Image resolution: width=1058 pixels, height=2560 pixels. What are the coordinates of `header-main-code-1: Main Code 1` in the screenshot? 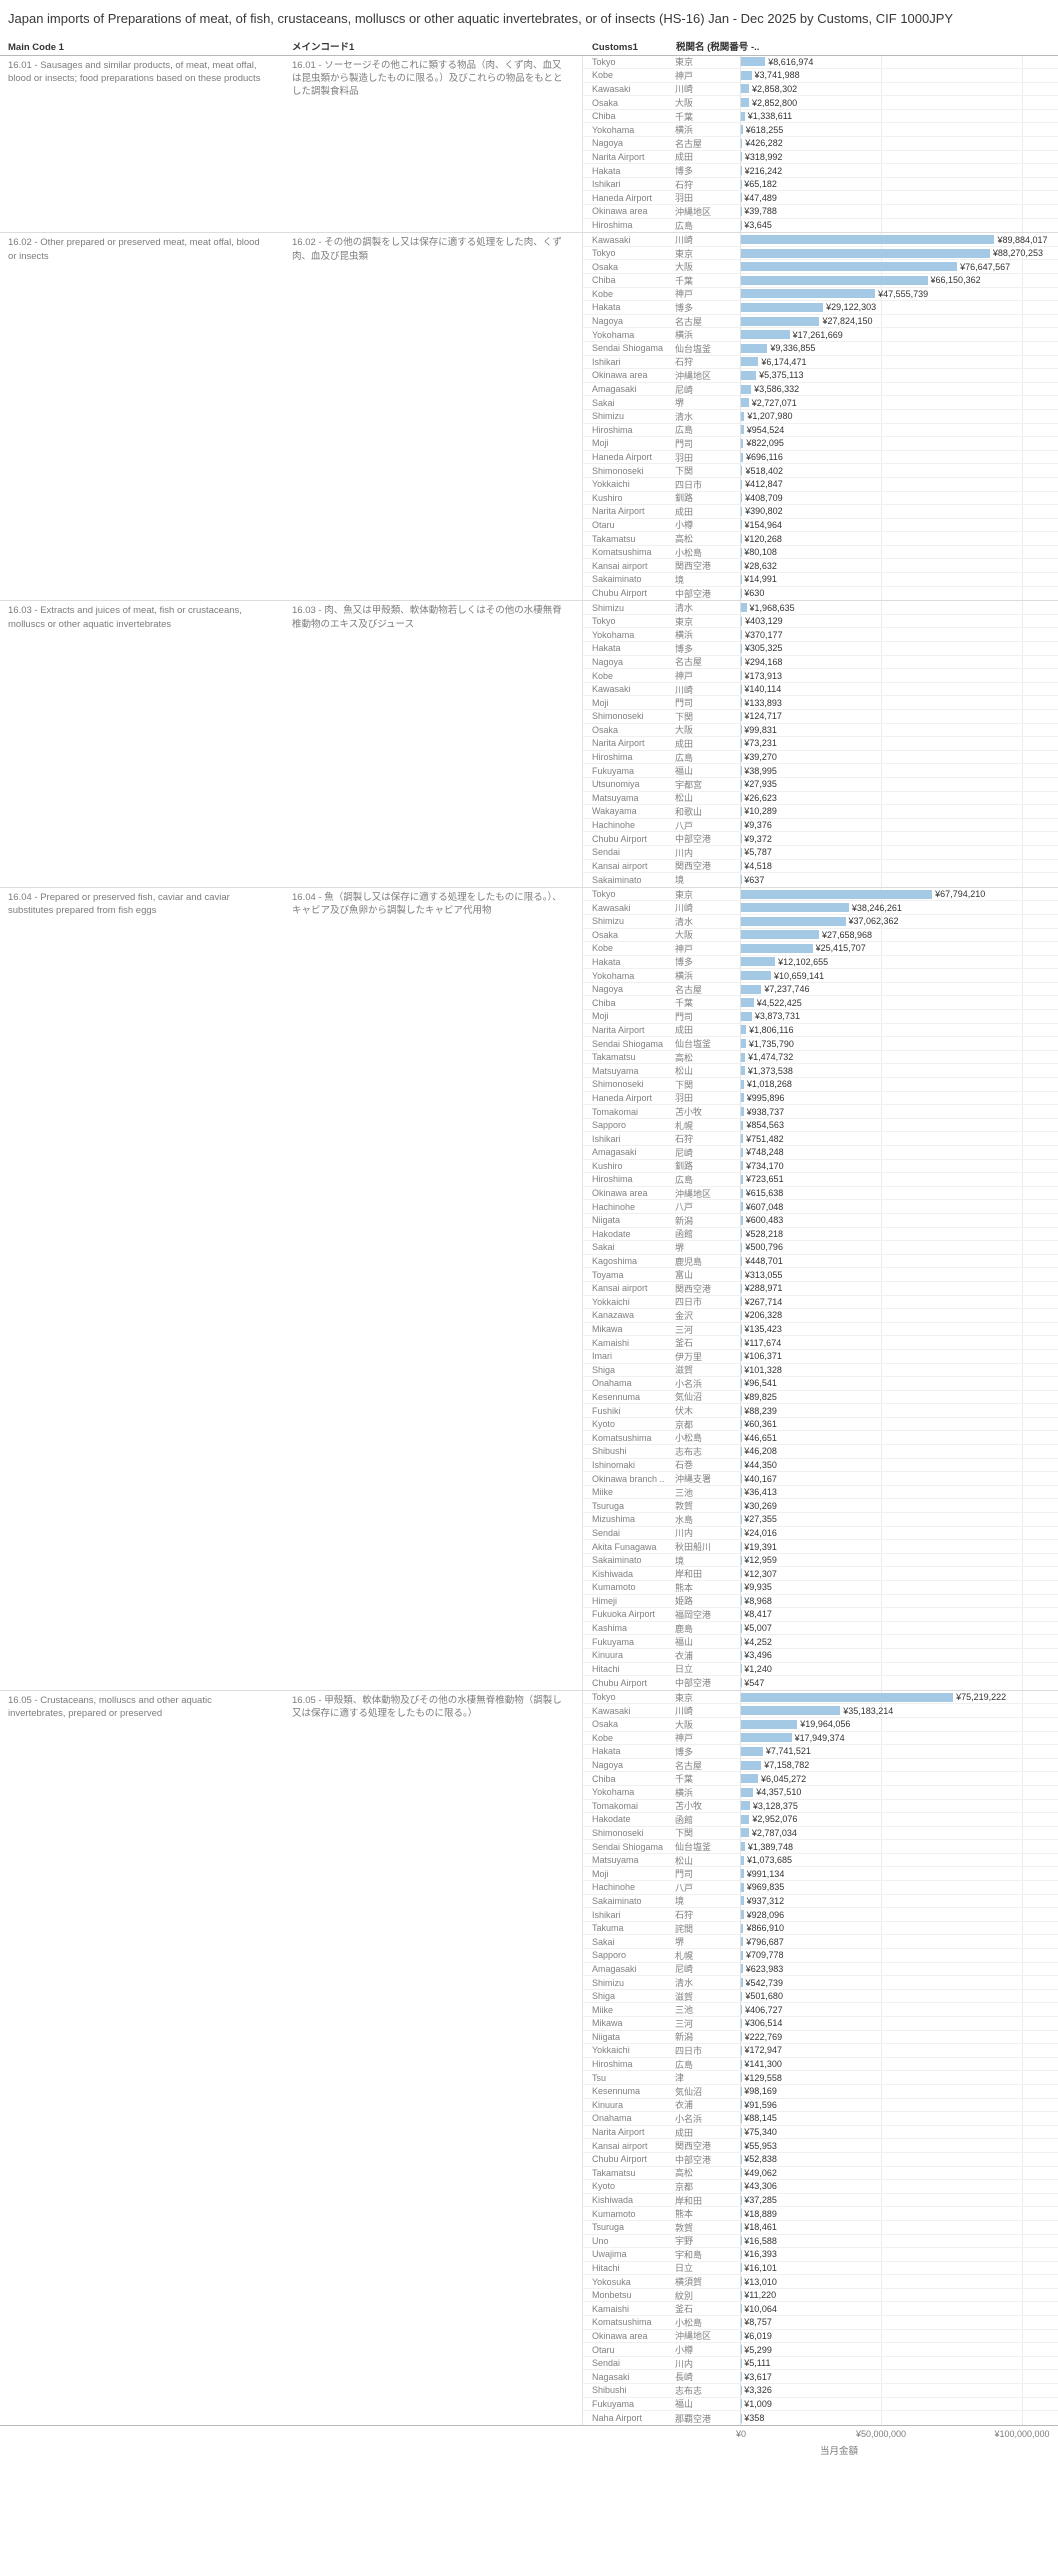 It's located at (36, 47).